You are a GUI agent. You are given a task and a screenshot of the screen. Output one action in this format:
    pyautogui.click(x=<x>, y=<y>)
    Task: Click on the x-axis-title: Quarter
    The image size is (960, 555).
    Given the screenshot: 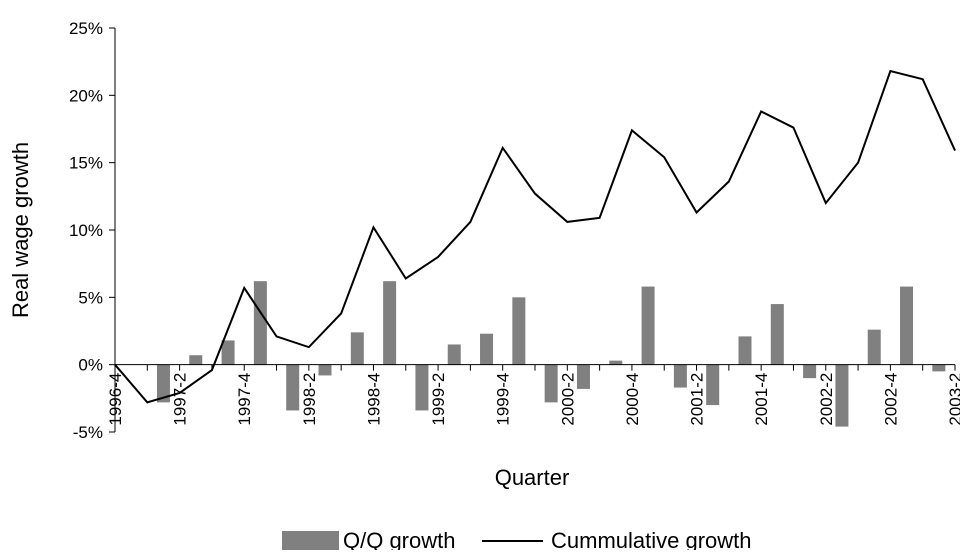 What is the action you would take?
    pyautogui.click(x=532, y=477)
    